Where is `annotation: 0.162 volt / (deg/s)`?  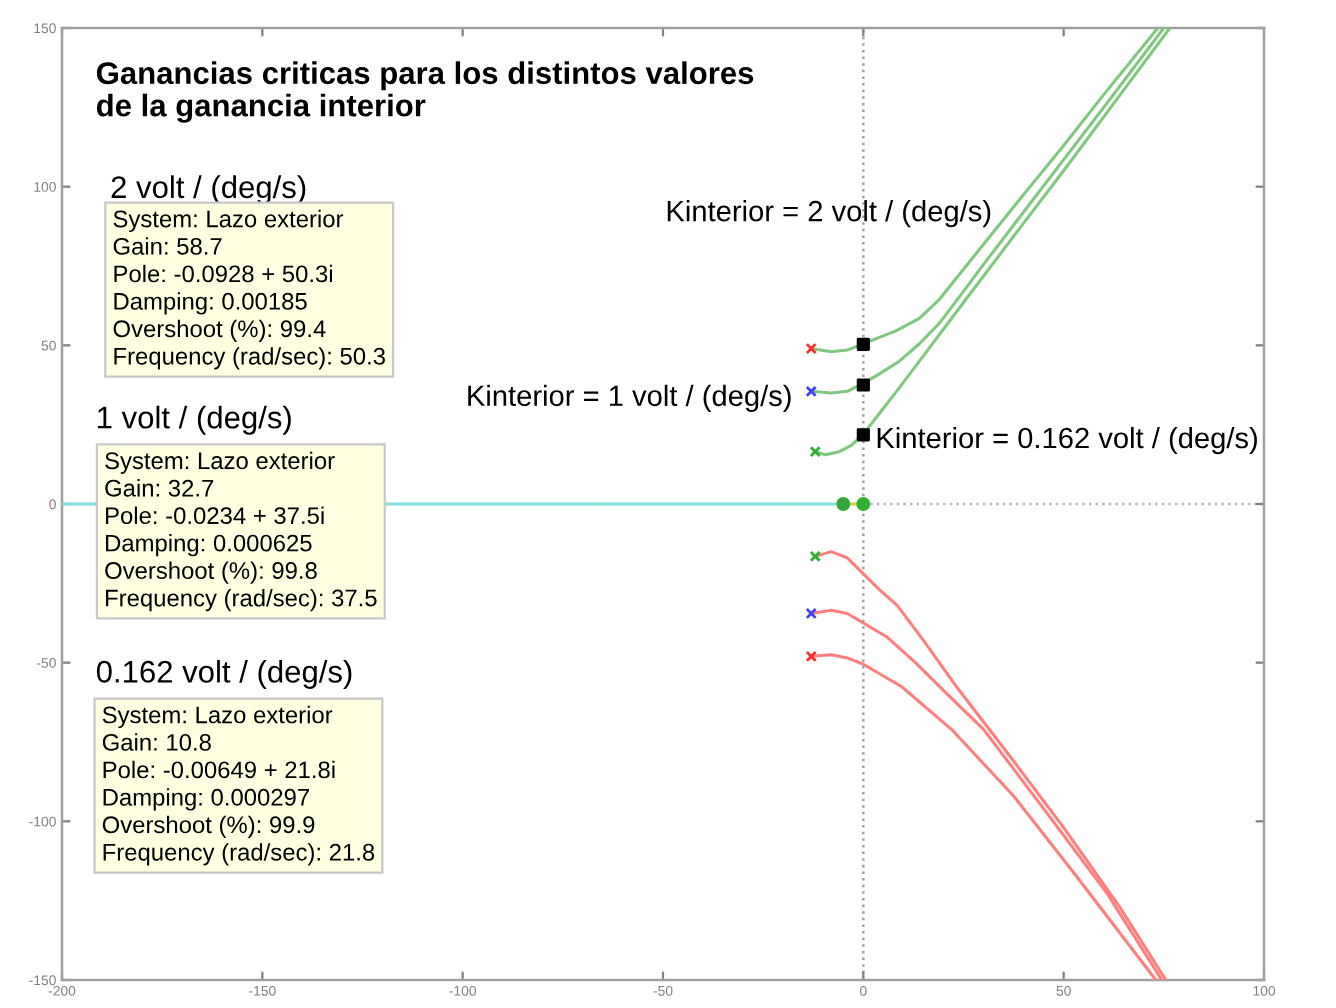
annotation: 0.162 volt / (deg/s) is located at coordinates (224, 674).